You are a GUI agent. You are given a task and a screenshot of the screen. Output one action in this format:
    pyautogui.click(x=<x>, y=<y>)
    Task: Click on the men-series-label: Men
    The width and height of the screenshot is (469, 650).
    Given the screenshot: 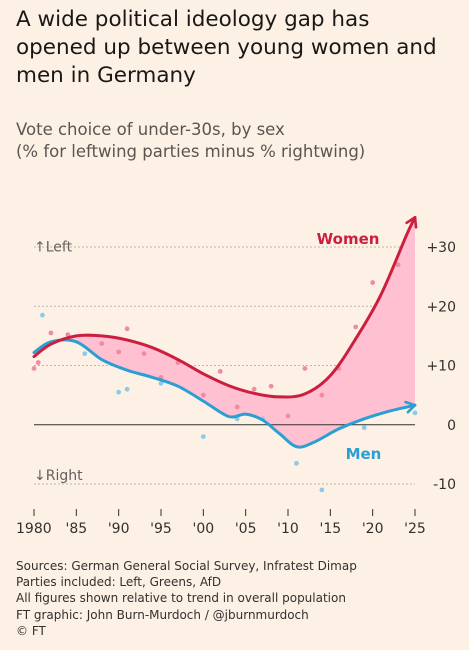 What is the action you would take?
    pyautogui.click(x=364, y=454)
    